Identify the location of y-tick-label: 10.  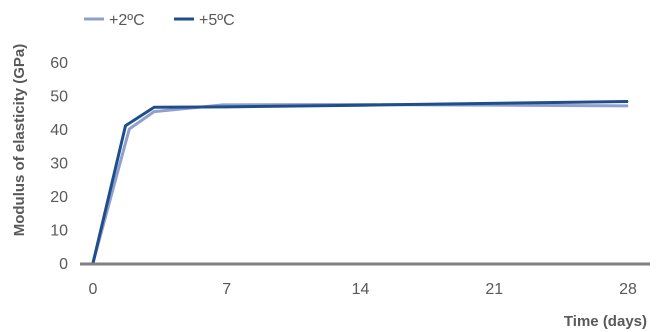
(59, 231).